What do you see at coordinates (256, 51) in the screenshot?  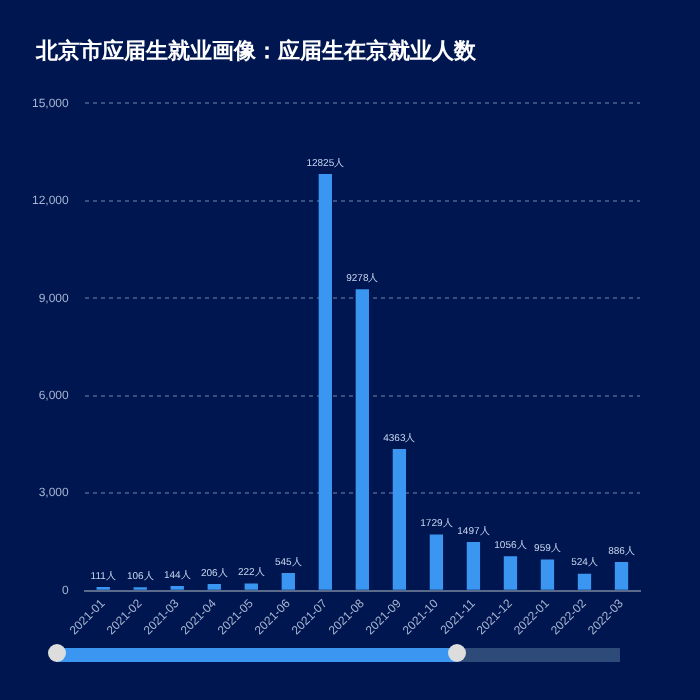 I see `chart-title: 北京市应届生就业画像：应届生在京就业人数` at bounding box center [256, 51].